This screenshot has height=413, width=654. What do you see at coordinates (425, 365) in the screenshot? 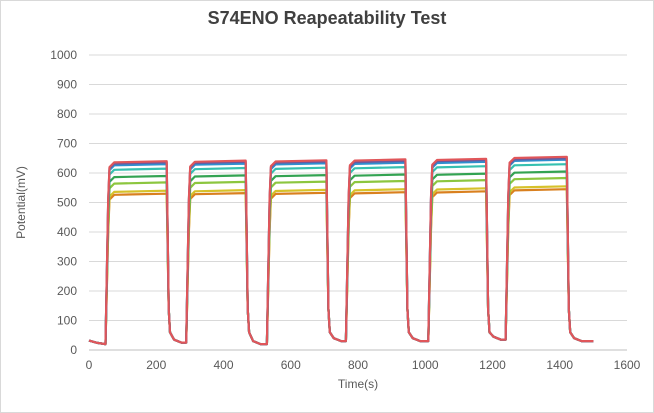
I see `x-tick-label: 1000` at bounding box center [425, 365].